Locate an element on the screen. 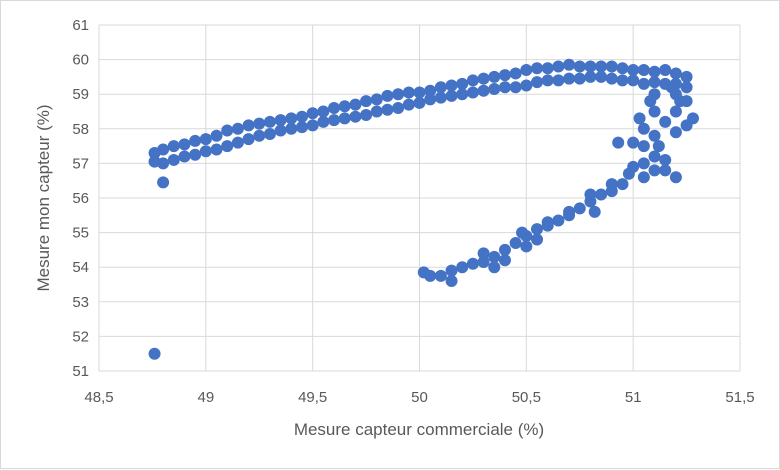  y-tick-label: 52 is located at coordinates (80, 336).